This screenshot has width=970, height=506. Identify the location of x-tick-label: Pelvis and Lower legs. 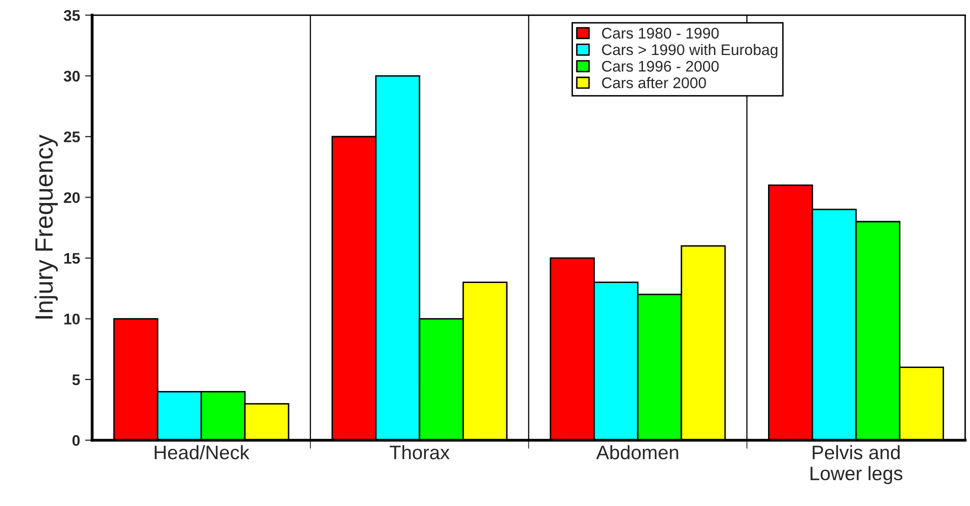
(856, 464).